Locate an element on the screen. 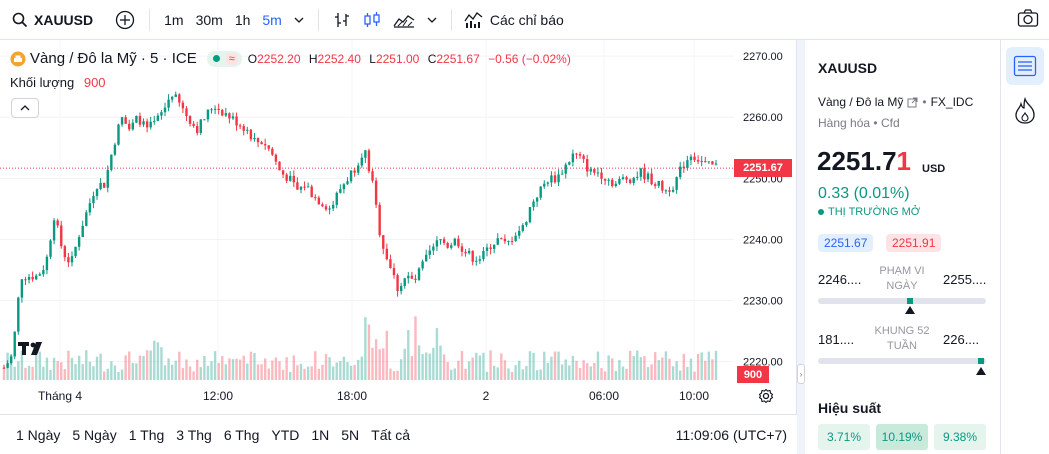 The image size is (1049, 454). tradingview-logo is located at coordinates (31, 350).